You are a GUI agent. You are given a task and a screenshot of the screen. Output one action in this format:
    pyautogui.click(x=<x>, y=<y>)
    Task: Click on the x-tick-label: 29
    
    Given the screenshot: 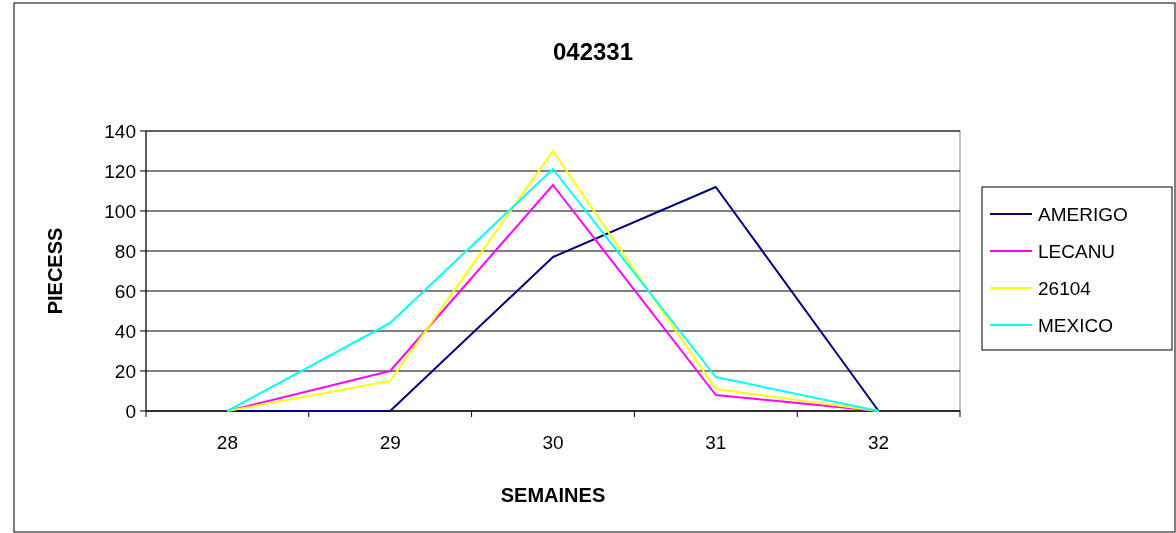 What is the action you would take?
    pyautogui.click(x=390, y=442)
    